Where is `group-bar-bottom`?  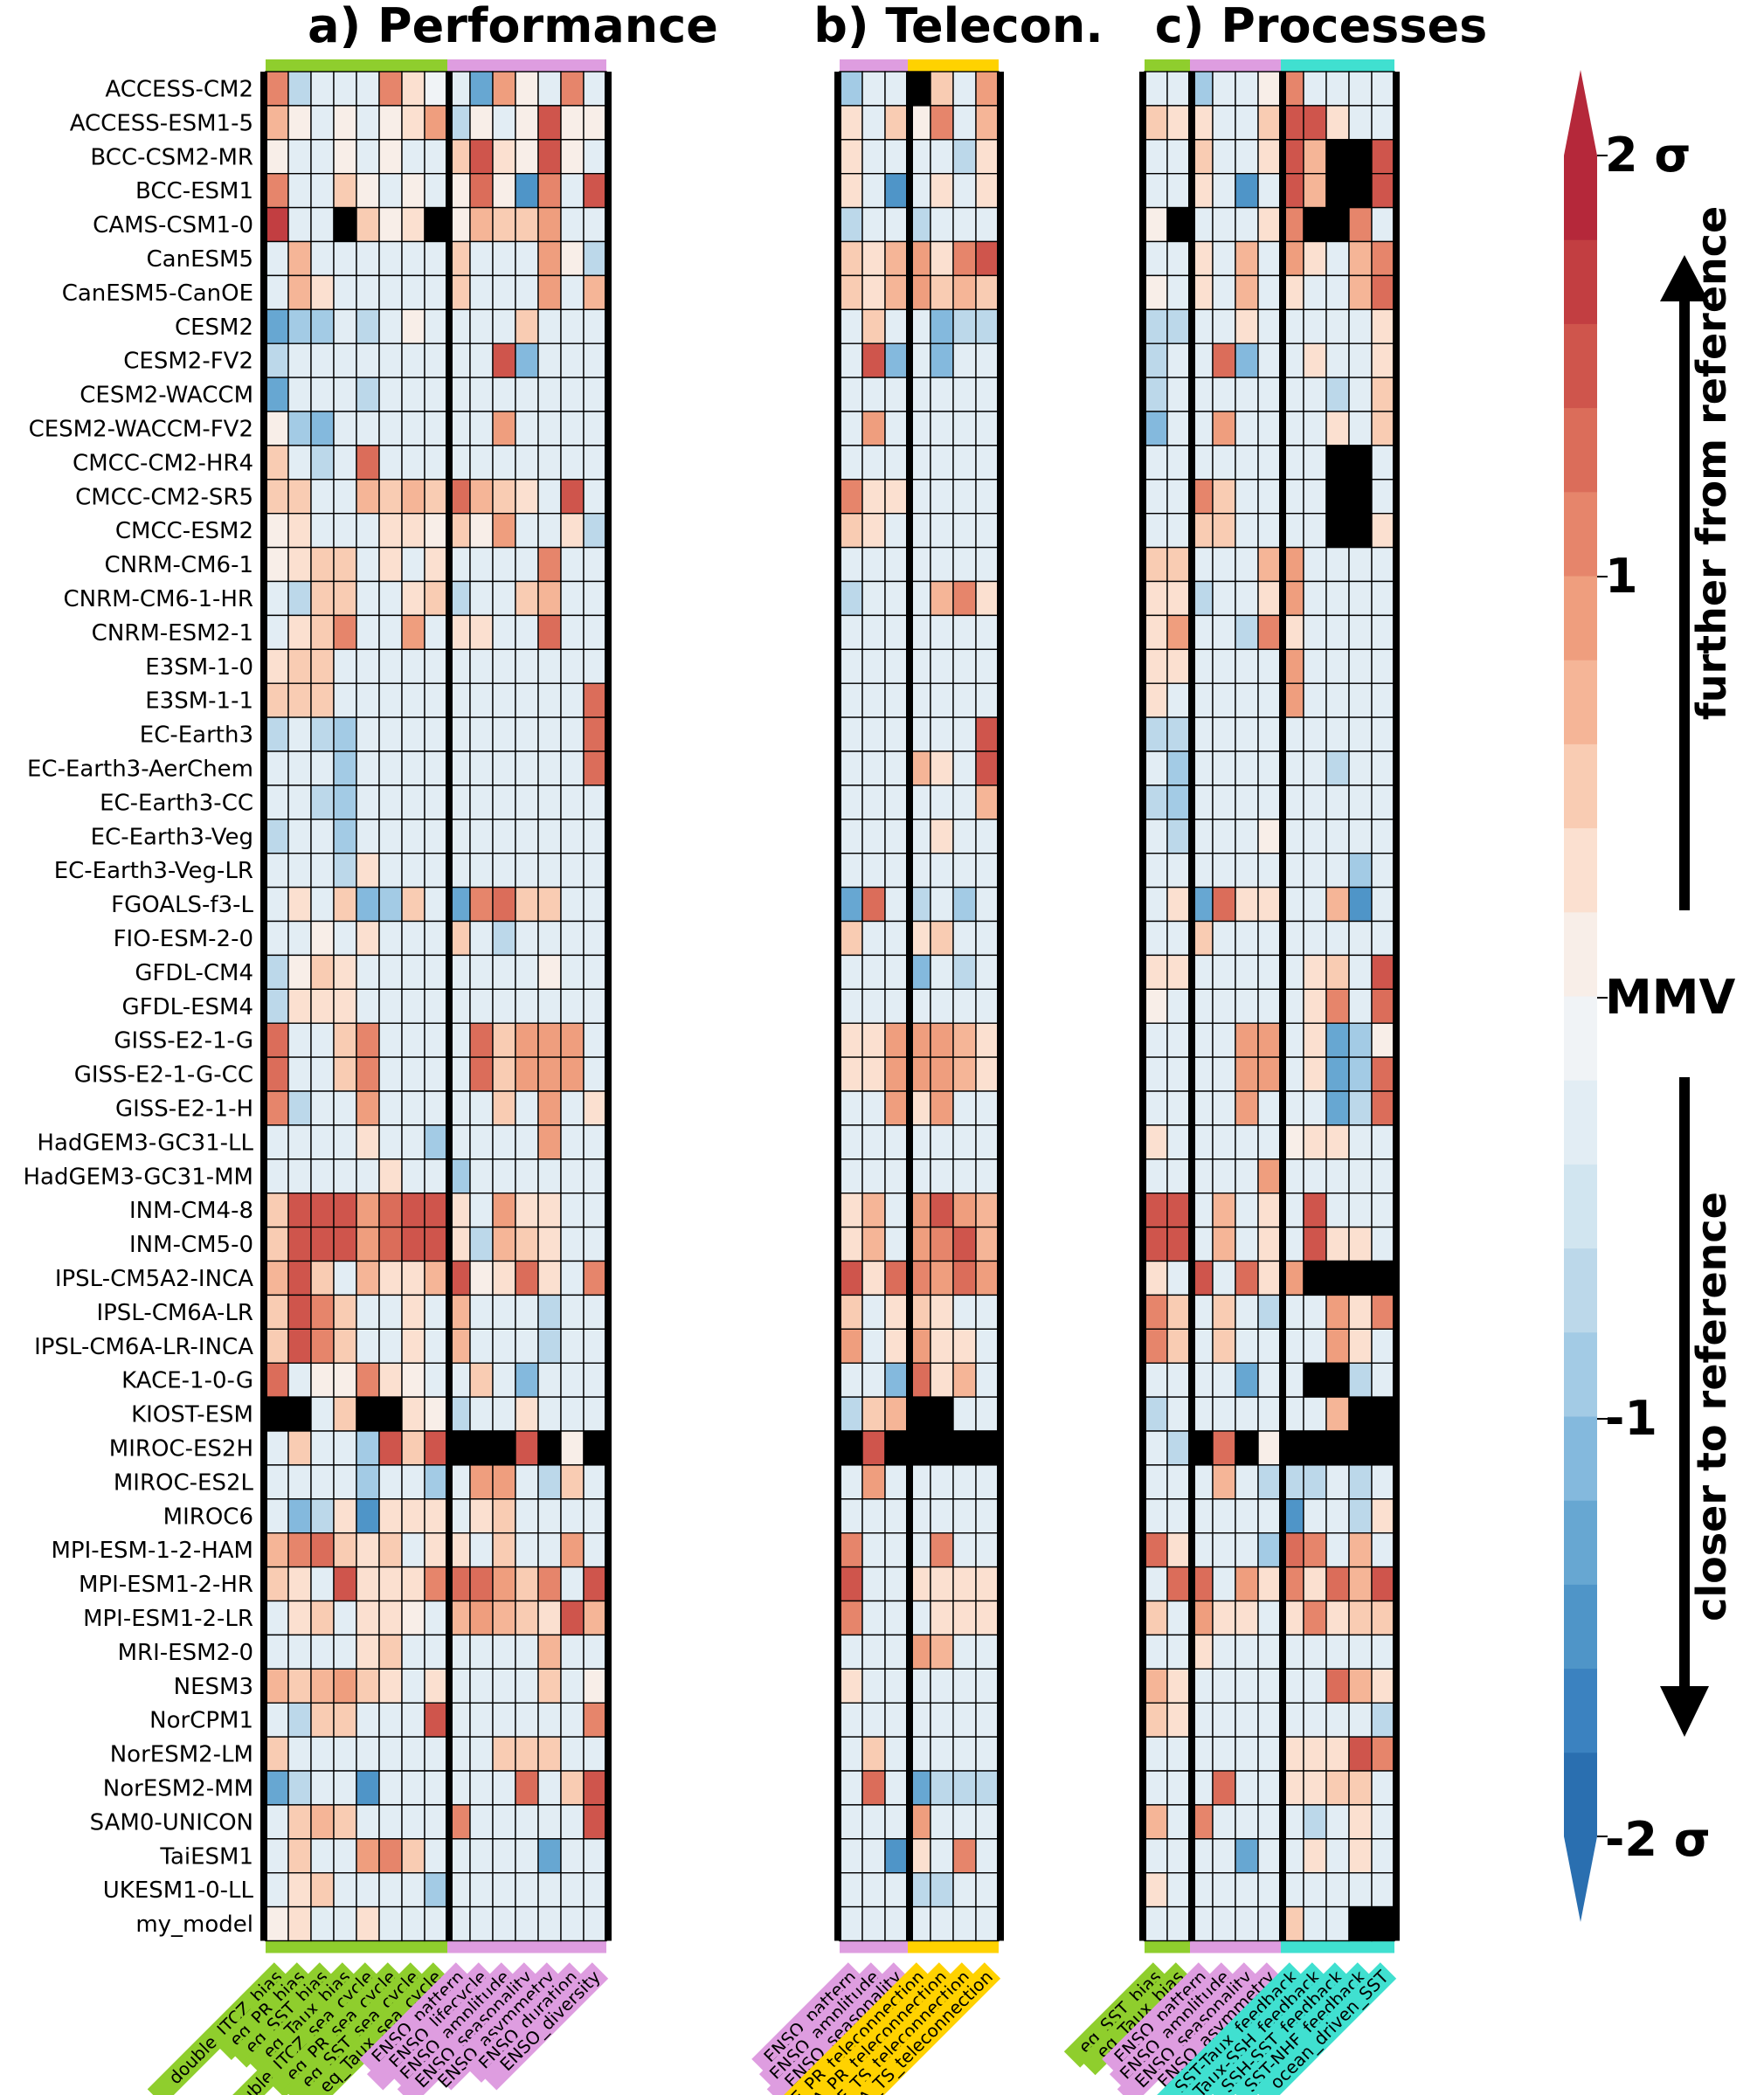
group-bar-bottom is located at coordinates (1167, 1946).